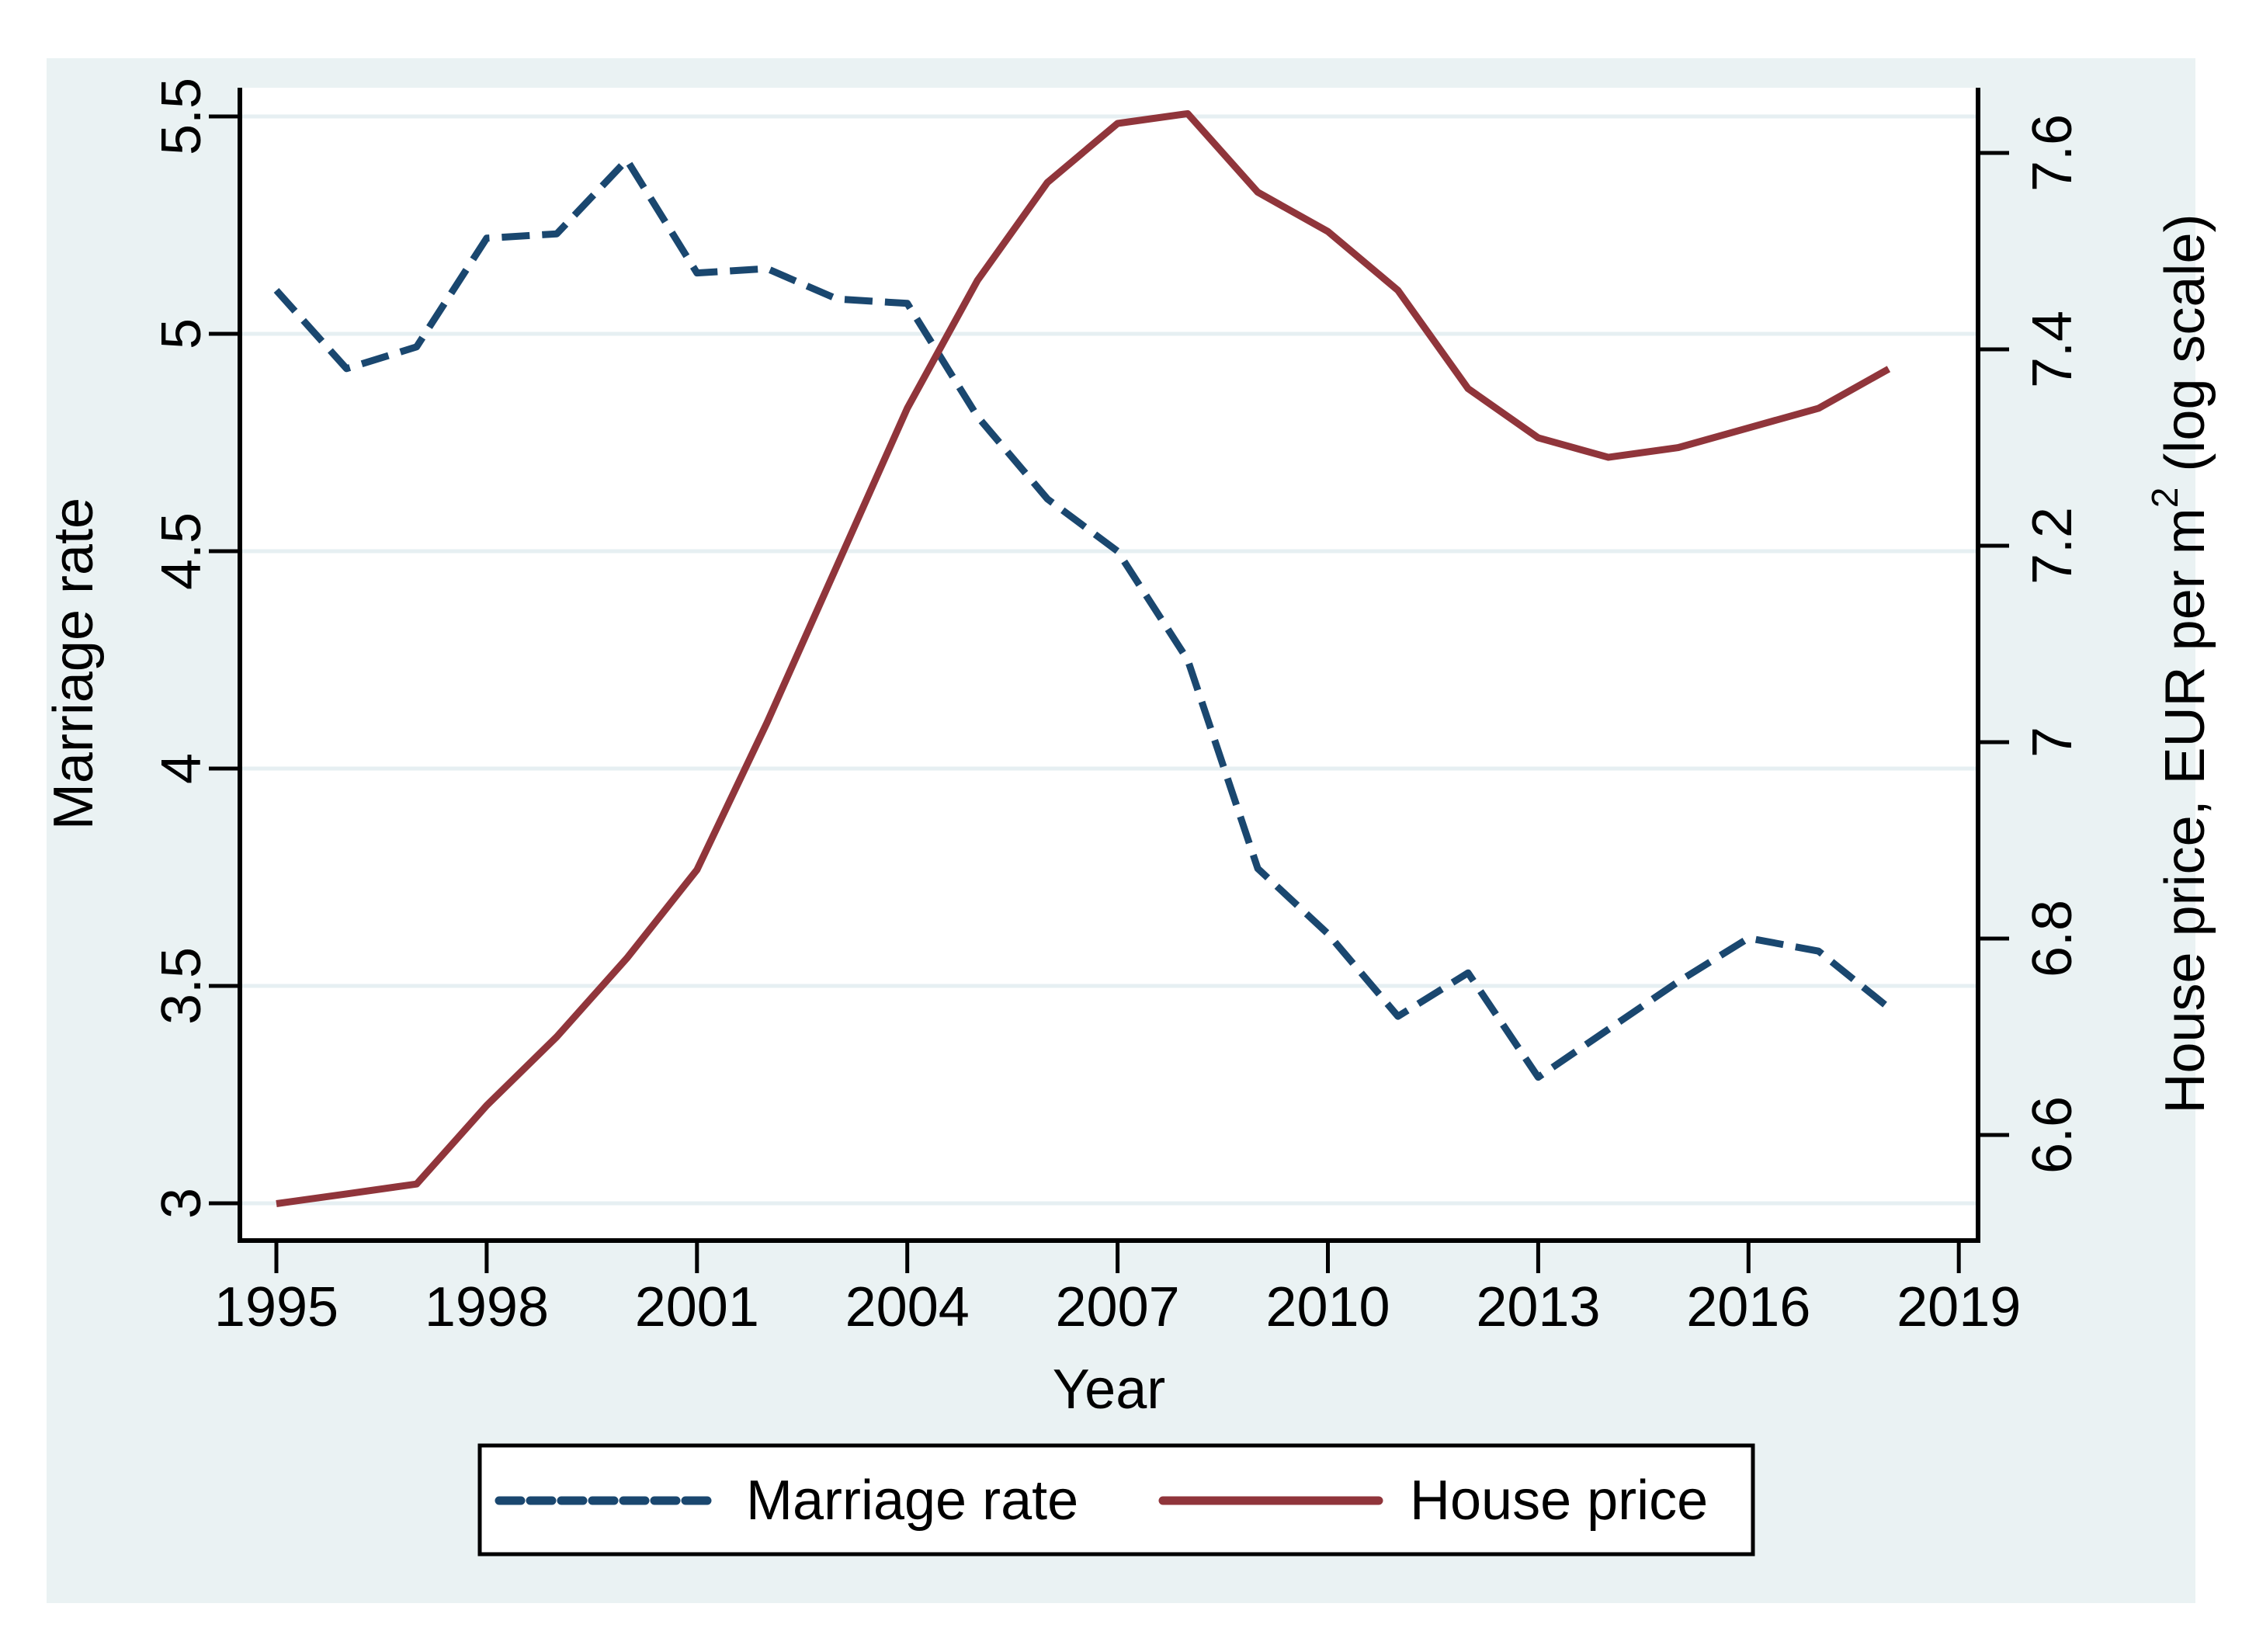 This screenshot has width=2242, height=1652. I want to click on y-right-tick-label: 7, so click(2053, 742).